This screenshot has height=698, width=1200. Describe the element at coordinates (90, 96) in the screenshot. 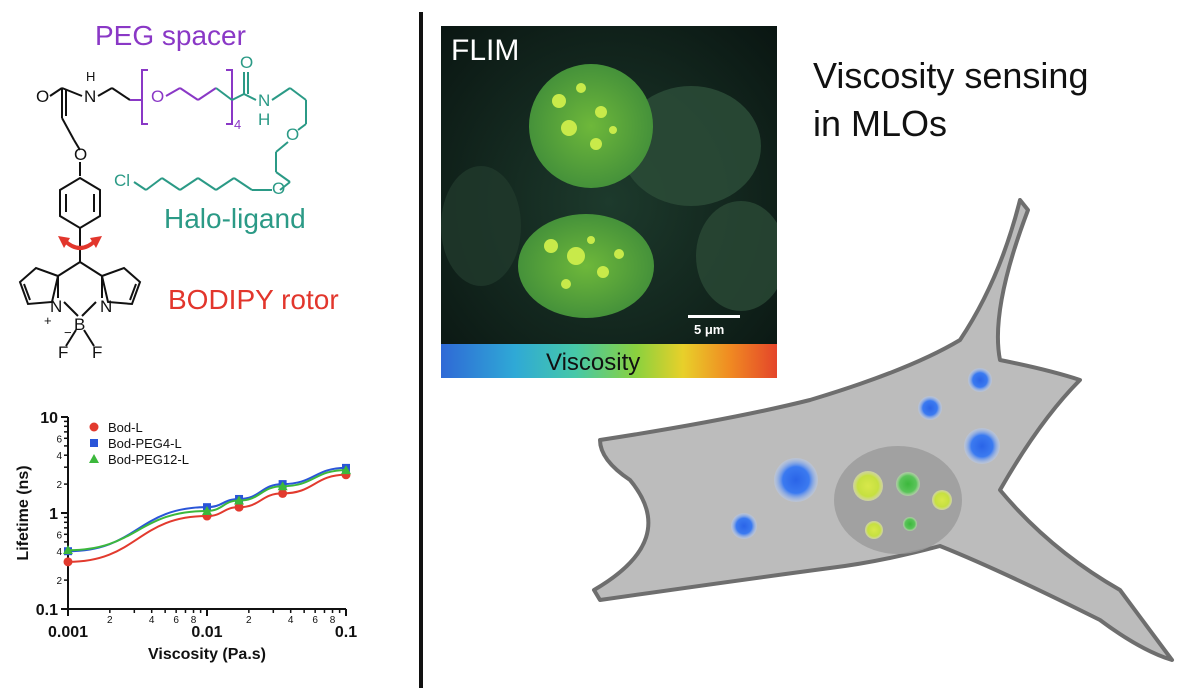

I see `atom-n: N` at that location.